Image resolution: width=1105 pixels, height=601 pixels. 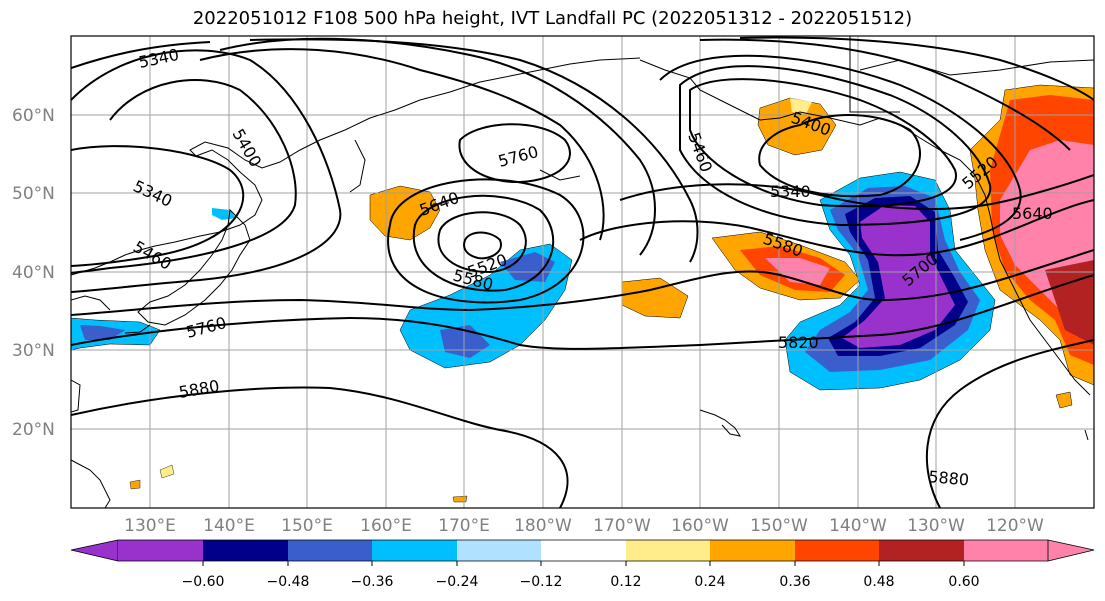 I want to click on colorbar-tick: 0.60, so click(x=963, y=582).